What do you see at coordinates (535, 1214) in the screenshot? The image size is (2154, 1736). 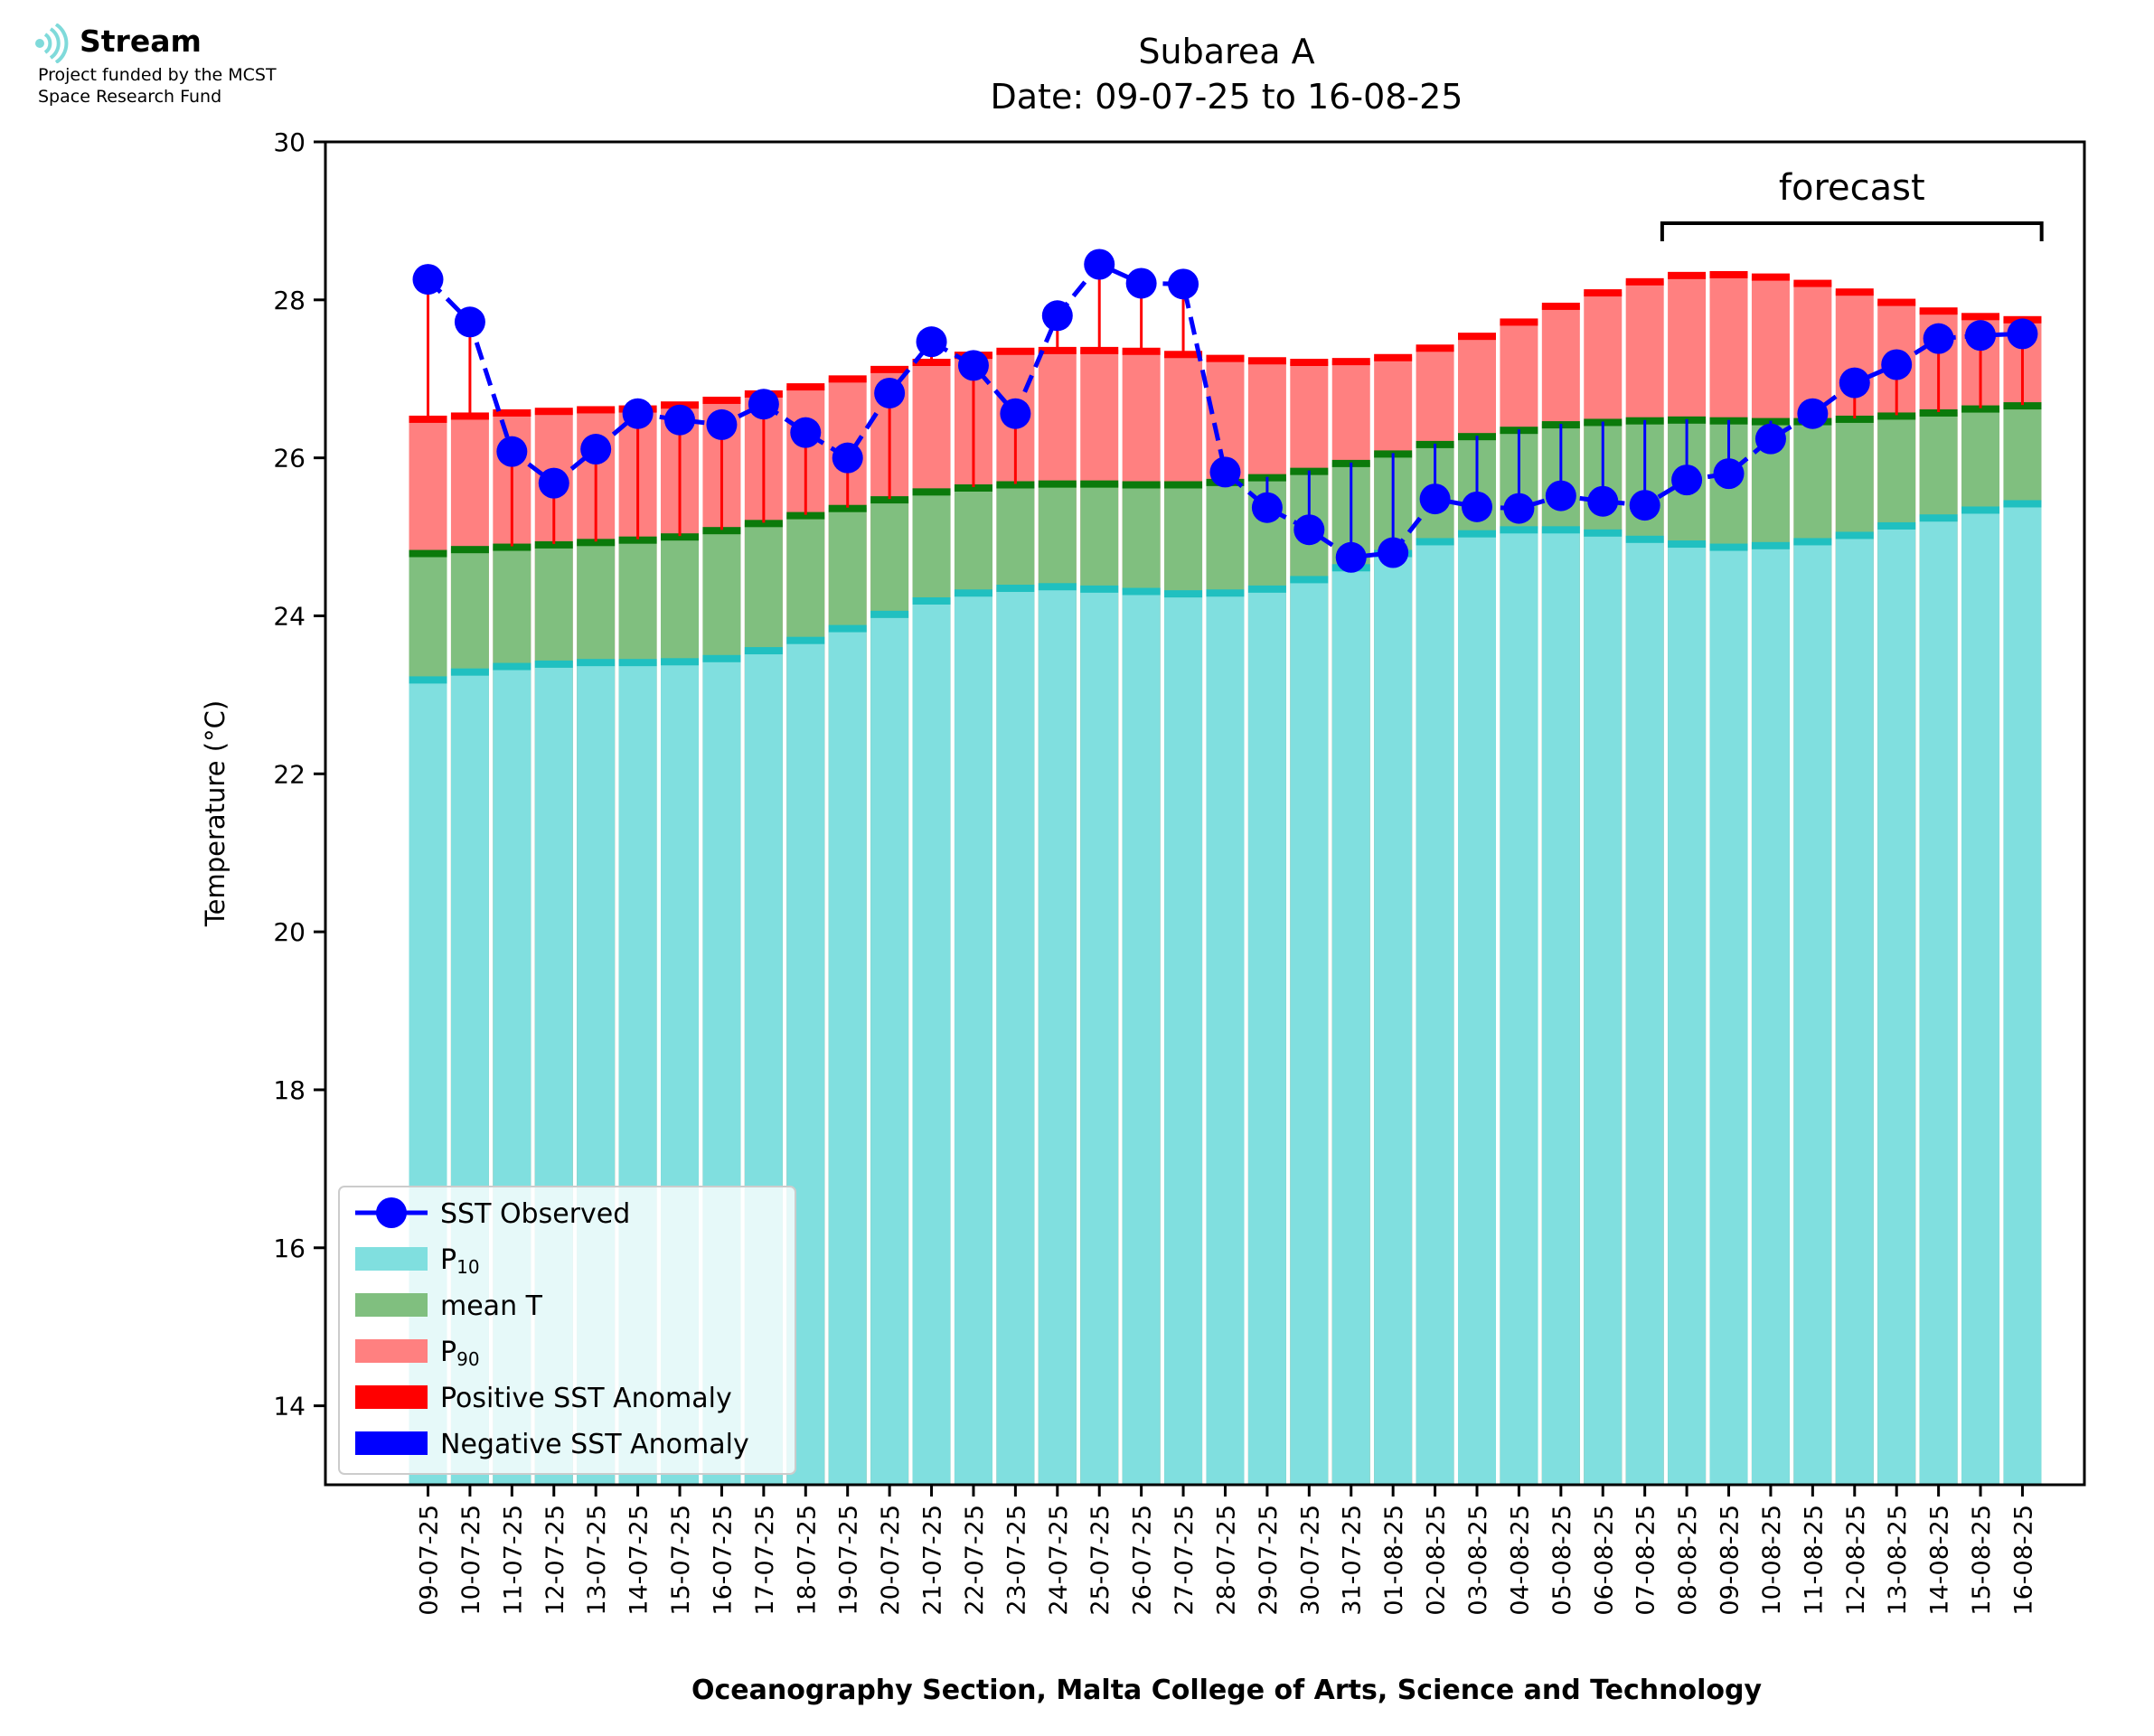 I see `legend-label: SST Observed` at bounding box center [535, 1214].